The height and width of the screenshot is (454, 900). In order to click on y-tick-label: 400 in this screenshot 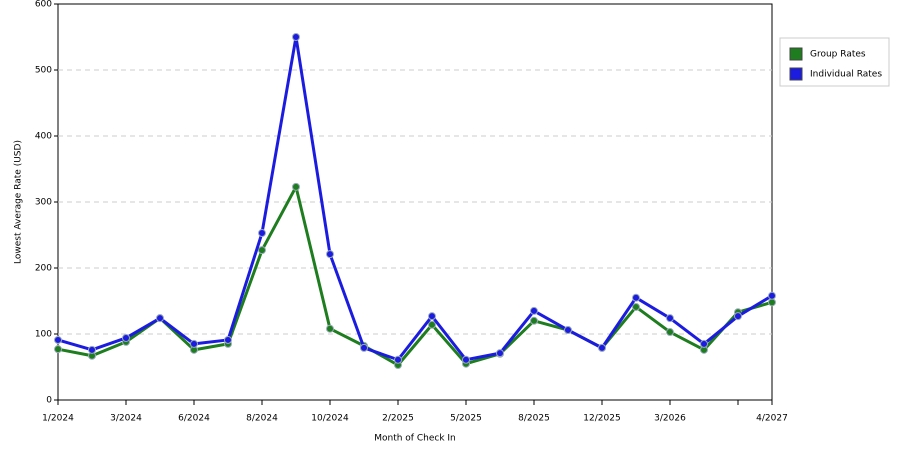, I will do `click(43, 137)`.